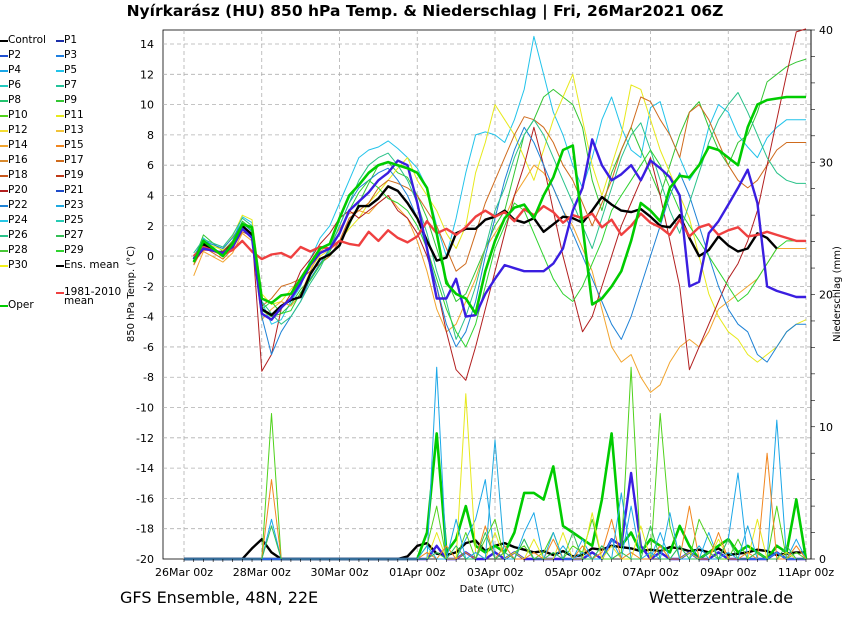 This screenshot has width=850, height=620. Describe the element at coordinates (826, 30) in the screenshot. I see `y2-tick-label: 40` at that location.